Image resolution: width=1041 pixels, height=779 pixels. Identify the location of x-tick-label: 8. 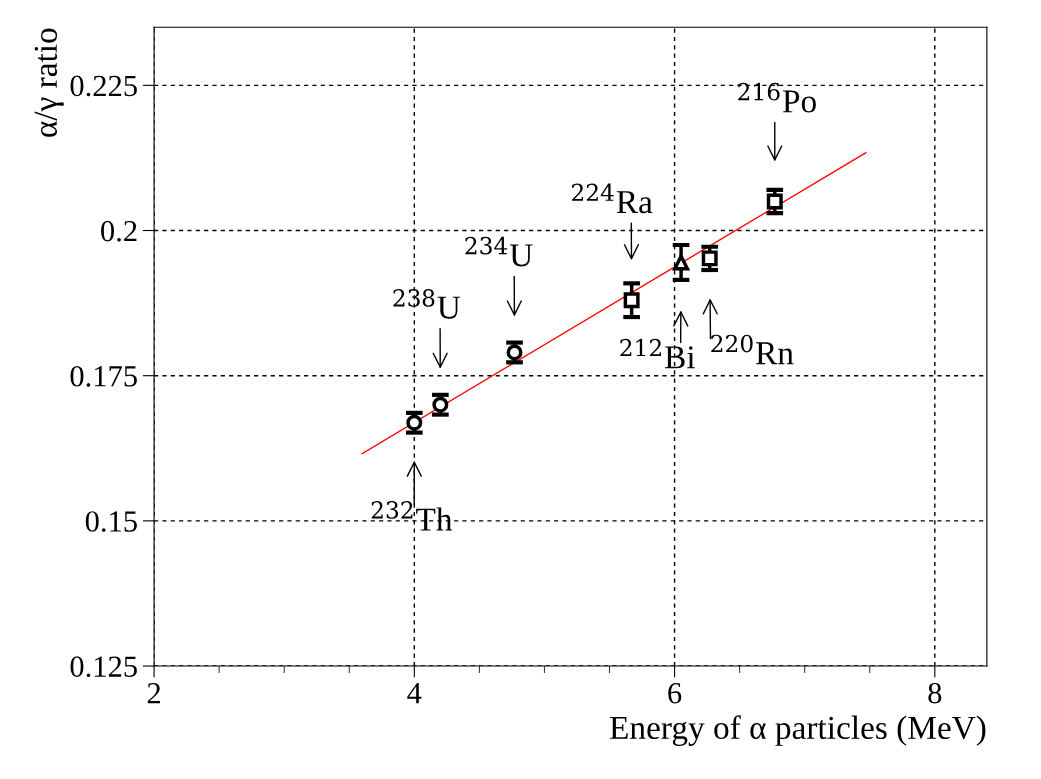
(935, 693).